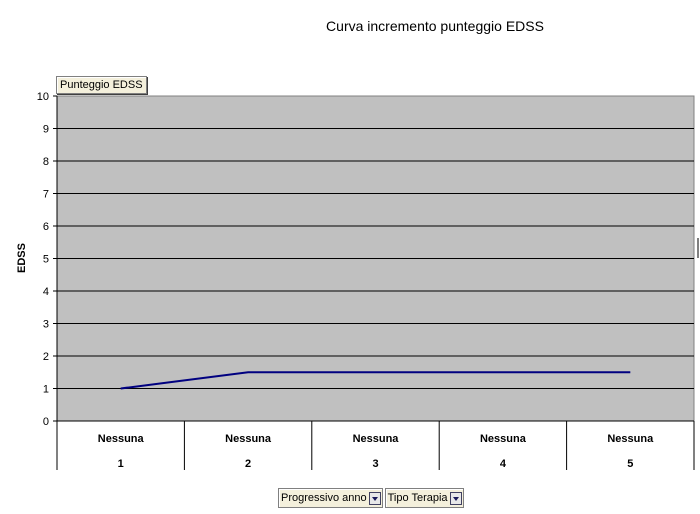  What do you see at coordinates (46, 260) in the screenshot?
I see `y-tick-label: 5` at bounding box center [46, 260].